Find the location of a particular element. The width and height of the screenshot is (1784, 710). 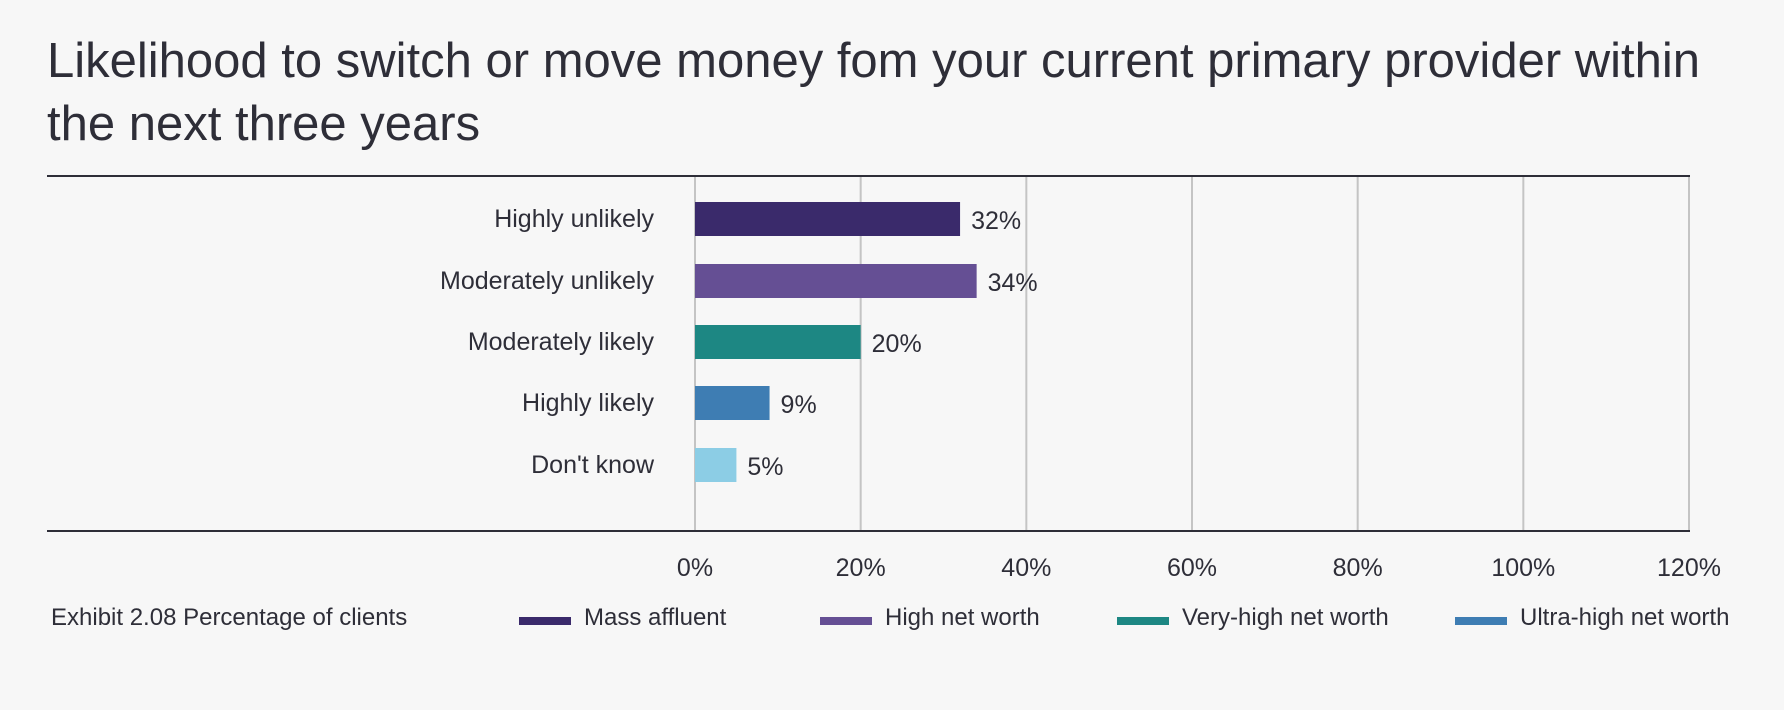

legend-label: Mass affluent is located at coordinates (655, 617).